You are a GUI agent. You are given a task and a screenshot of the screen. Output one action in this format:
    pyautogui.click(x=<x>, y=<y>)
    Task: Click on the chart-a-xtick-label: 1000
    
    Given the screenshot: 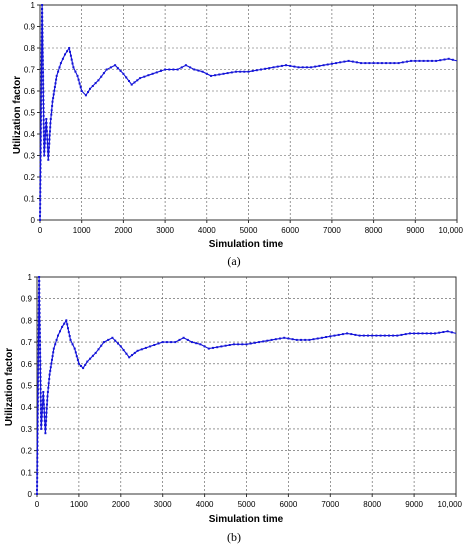 What is the action you would take?
    pyautogui.click(x=82, y=230)
    